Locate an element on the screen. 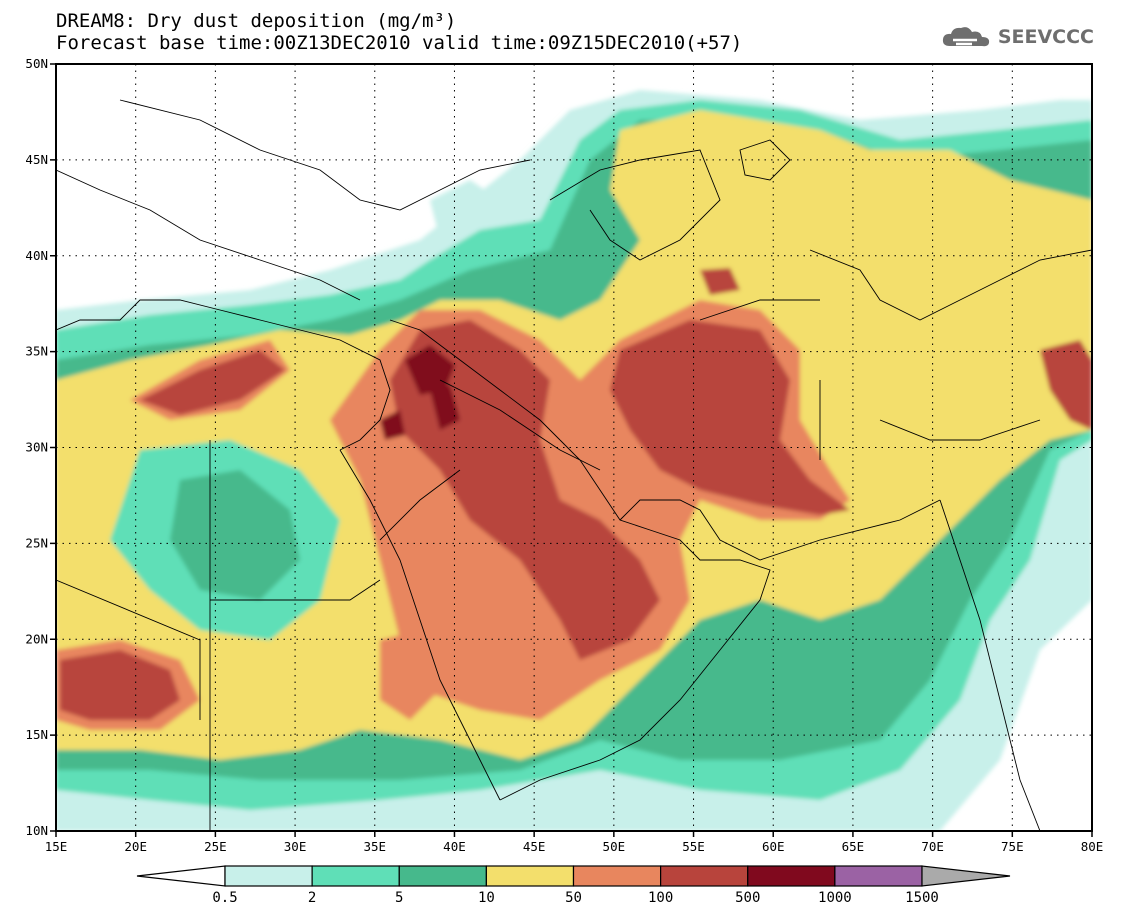 This screenshot has height=922, width=1122. map-title: DREAM8: Dry dust deposition (mg/m³) is located at coordinates (256, 21).